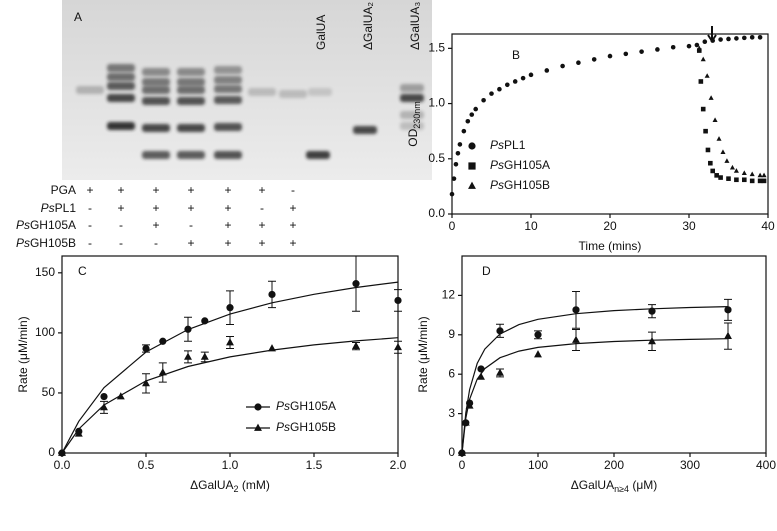  I want to click on x-axis-label: ΔGalUA2 (mM), so click(230, 486).